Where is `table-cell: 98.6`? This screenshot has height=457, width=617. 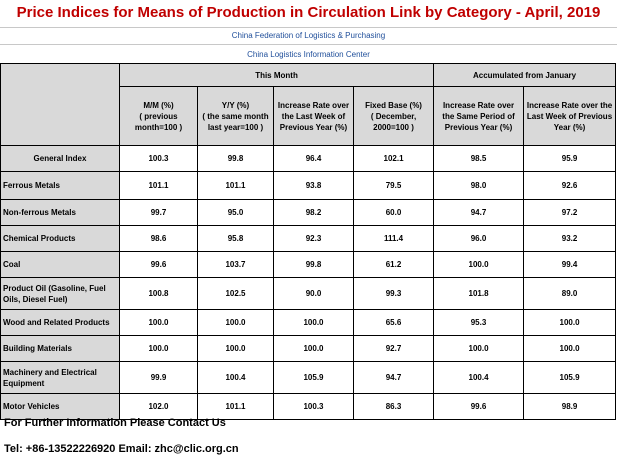
table-cell: 98.6 is located at coordinates (158, 238).